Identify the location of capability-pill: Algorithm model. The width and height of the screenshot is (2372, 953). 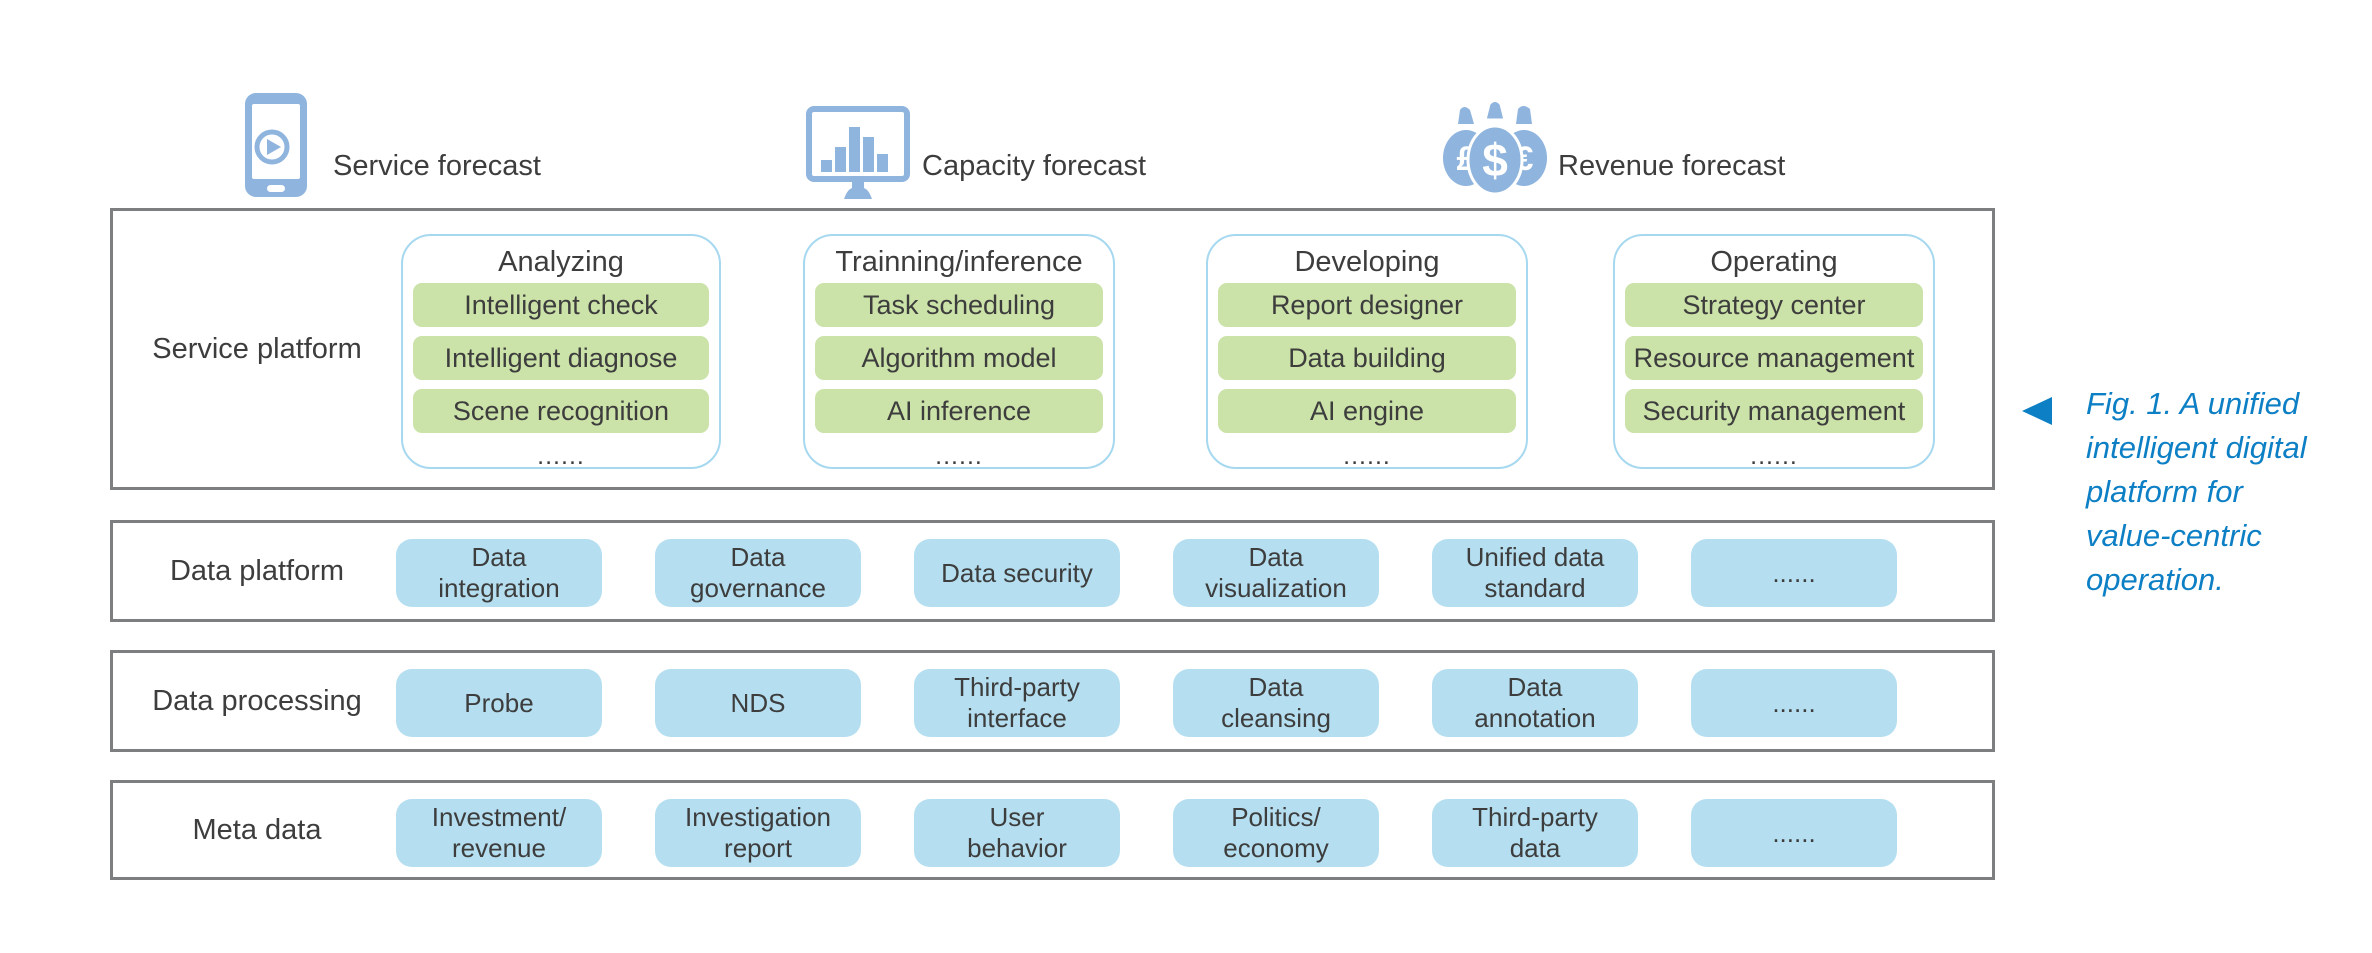
(959, 358).